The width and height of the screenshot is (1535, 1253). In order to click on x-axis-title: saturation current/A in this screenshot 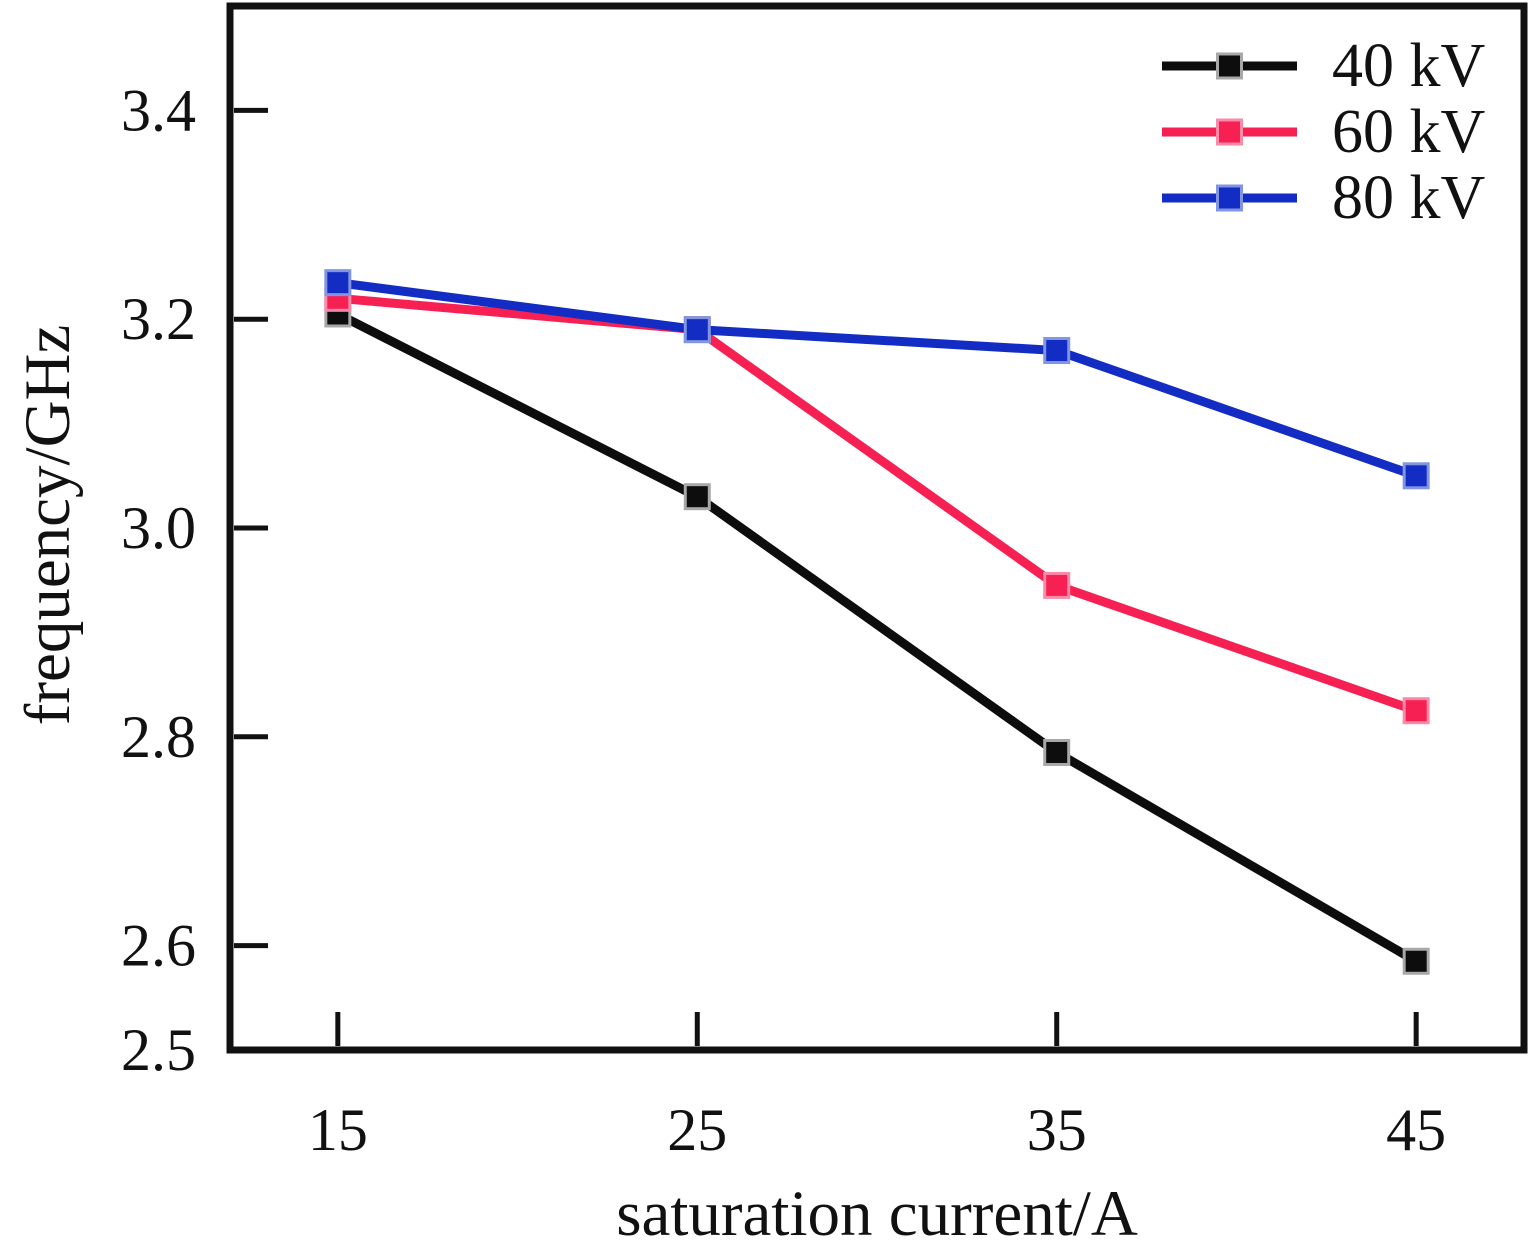, I will do `click(877, 1214)`.